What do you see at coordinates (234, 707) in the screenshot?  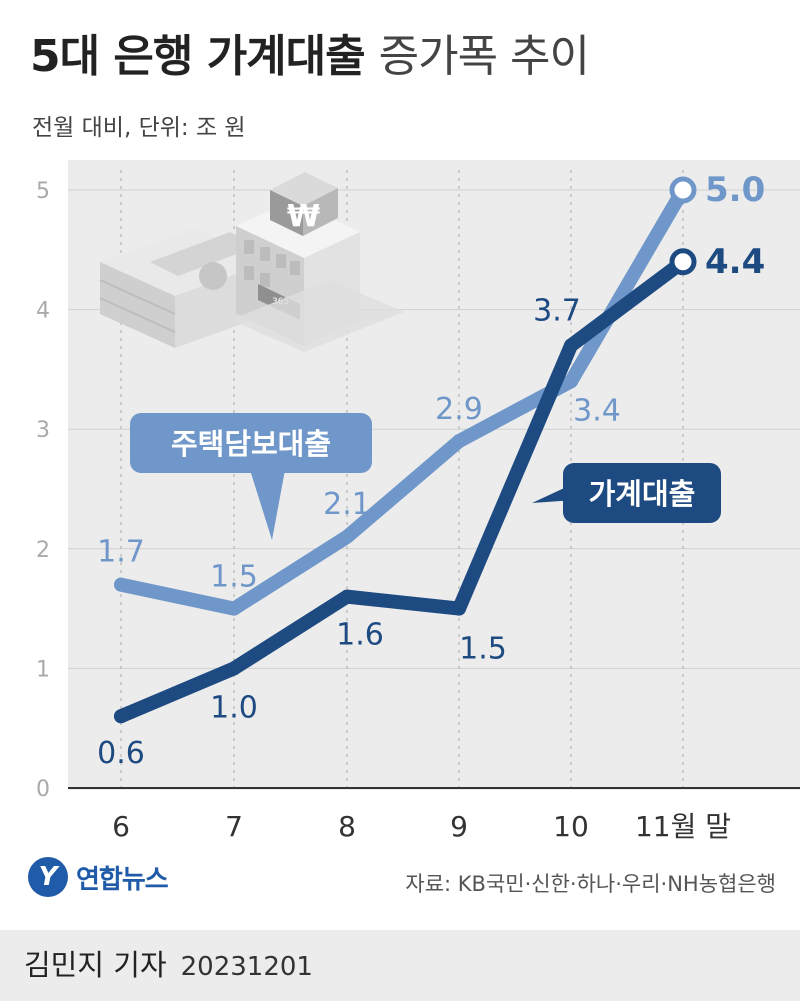 I see `data-label: 1.0` at bounding box center [234, 707].